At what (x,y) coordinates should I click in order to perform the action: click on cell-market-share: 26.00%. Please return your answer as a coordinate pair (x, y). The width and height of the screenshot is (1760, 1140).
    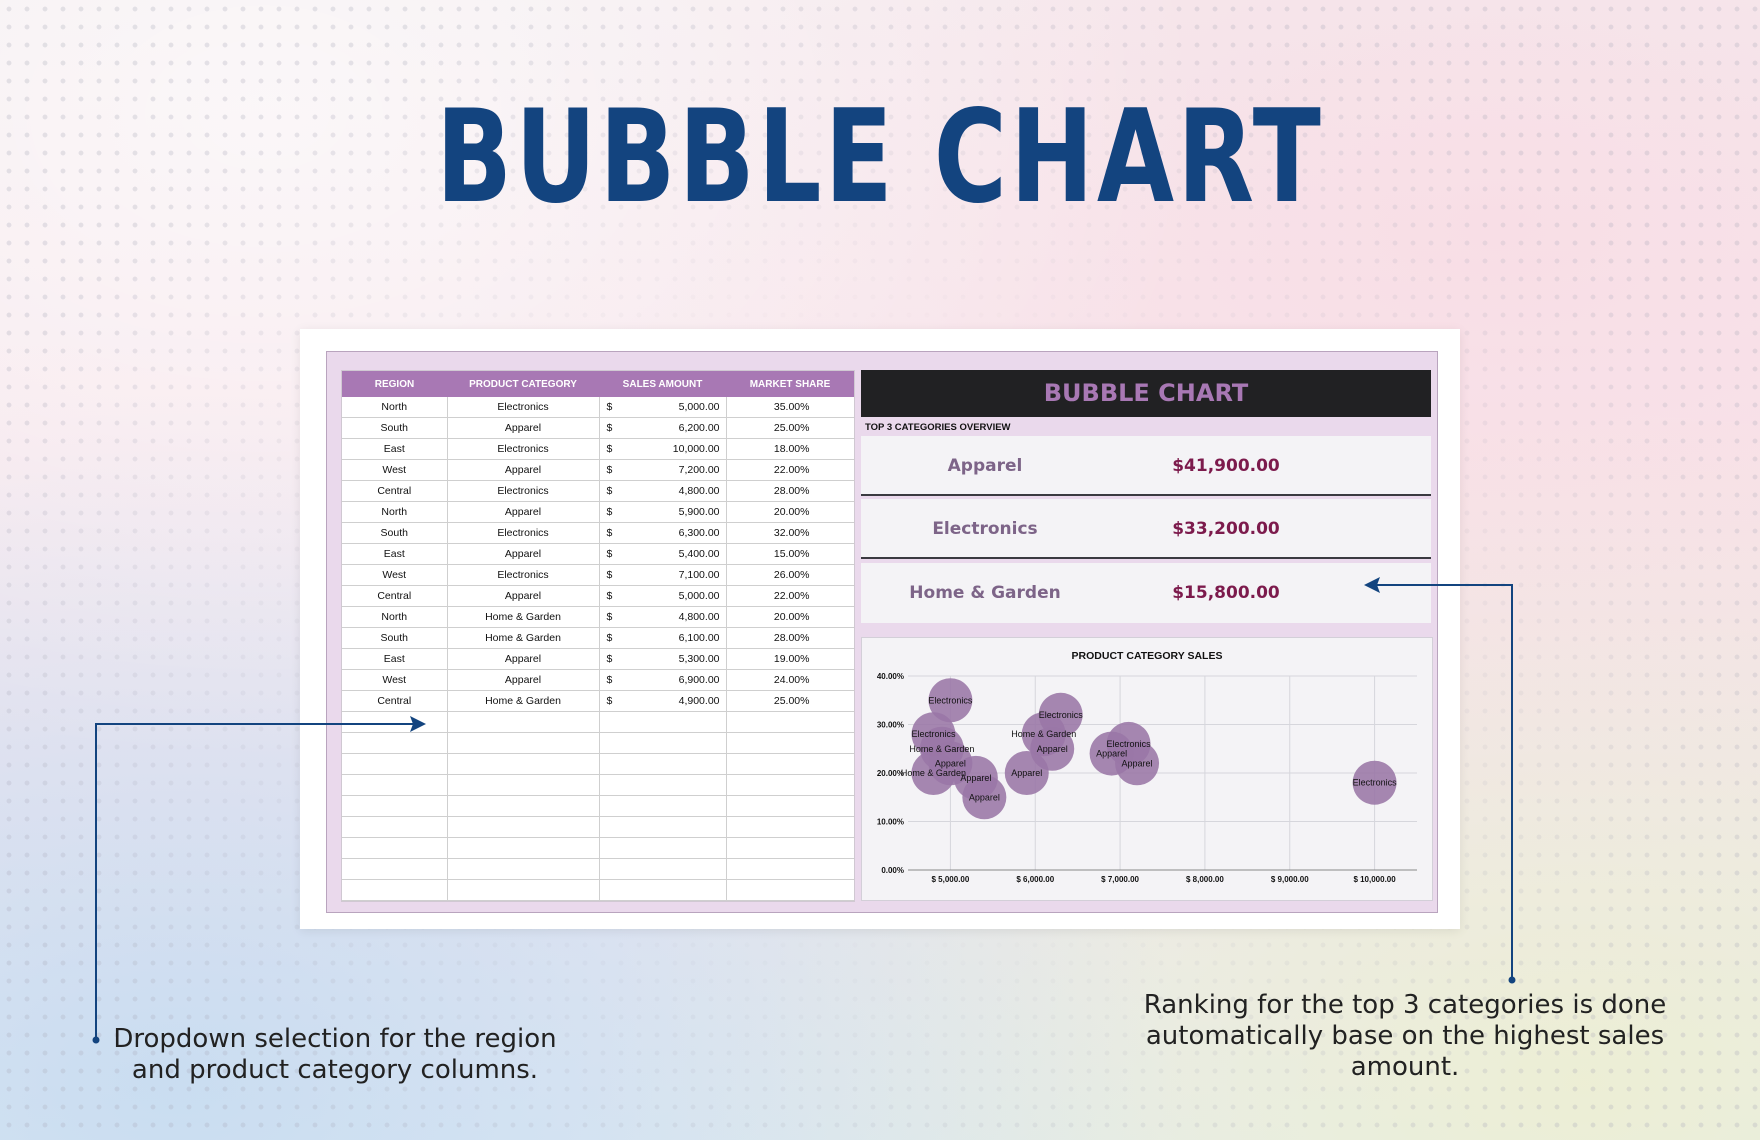
    Looking at the image, I should click on (790, 575).